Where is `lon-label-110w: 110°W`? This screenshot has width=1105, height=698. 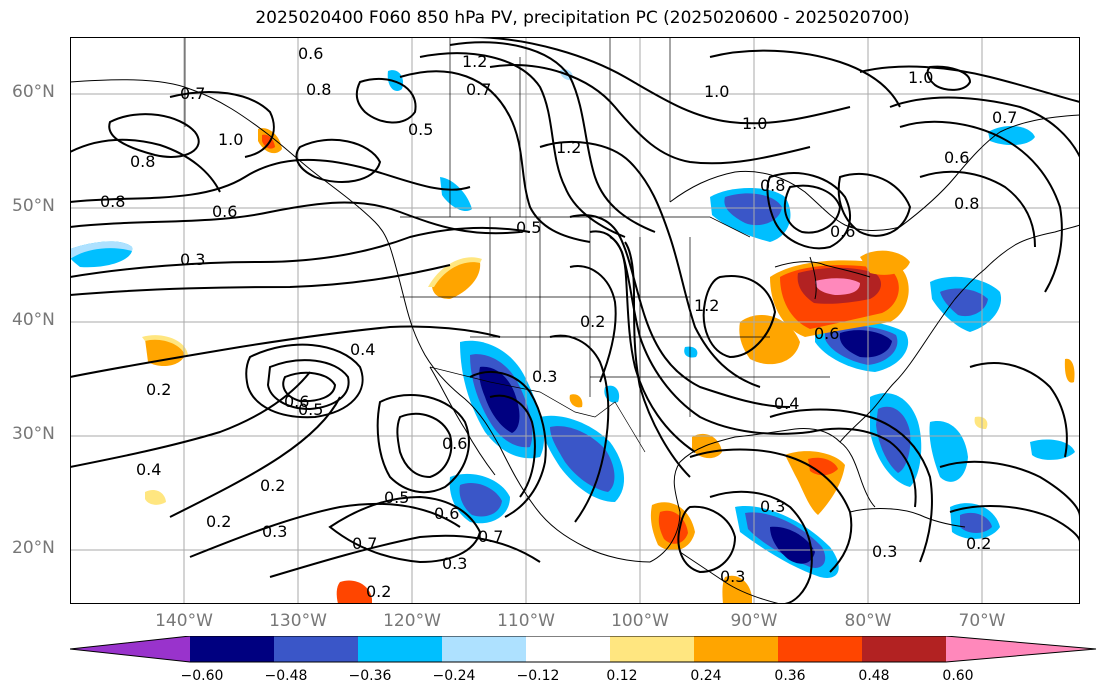
lon-label-110w: 110°W is located at coordinates (526, 621).